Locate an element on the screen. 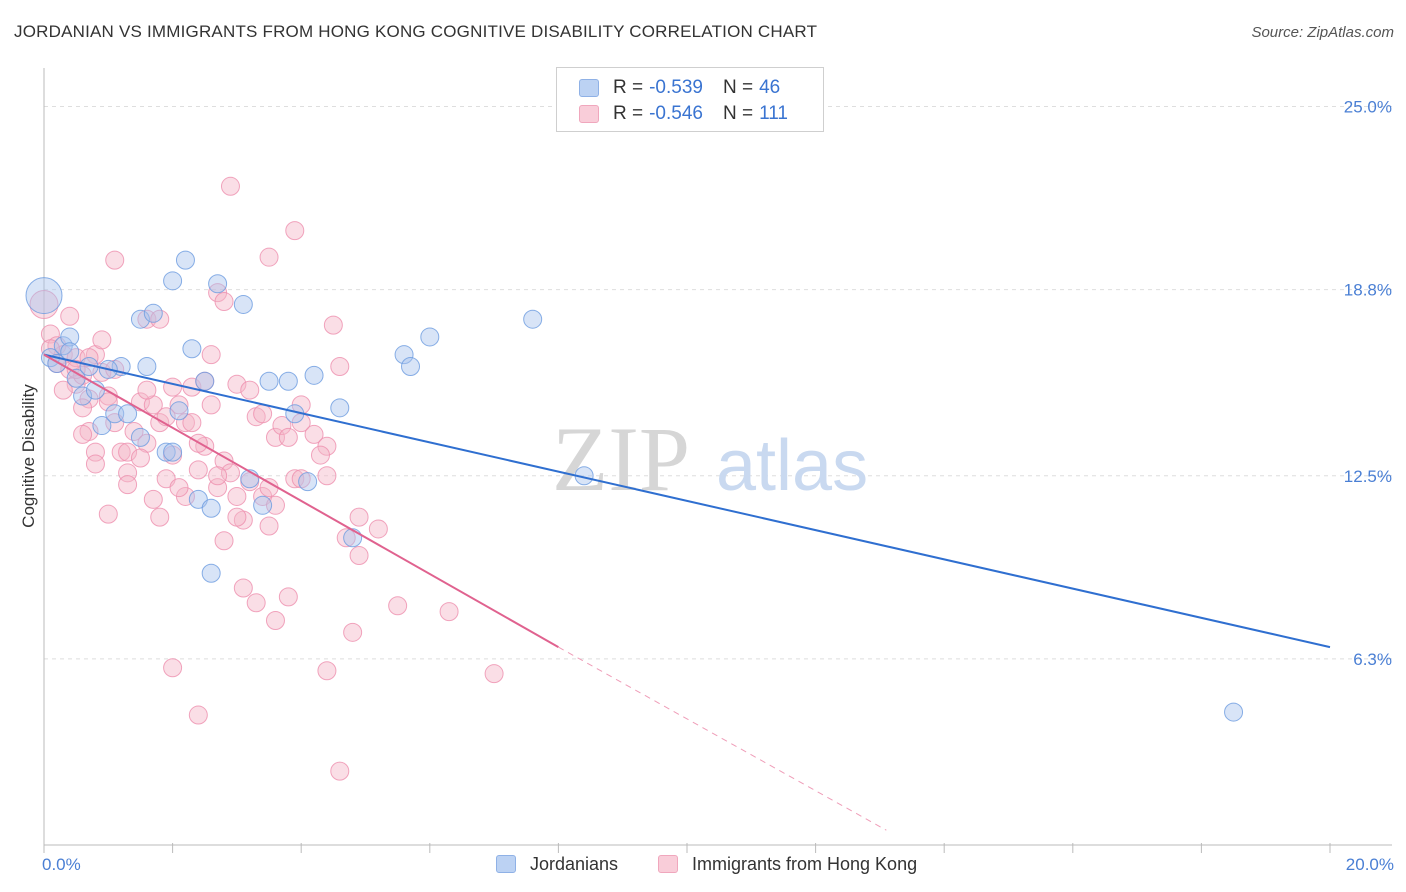 This screenshot has width=1406, height=892. watermark-atlas: atlas is located at coordinates (792, 466).